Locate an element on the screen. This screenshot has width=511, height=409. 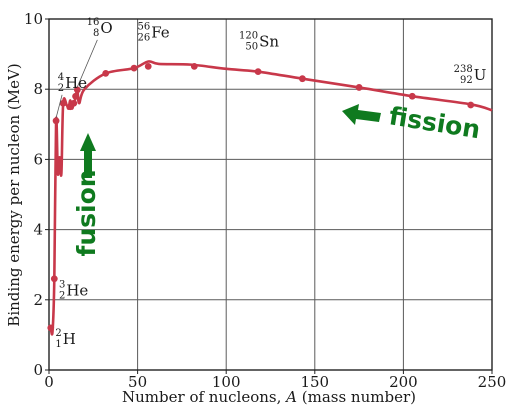
nuclide-symbol-Fe56: Fe is located at coordinates (160, 32).